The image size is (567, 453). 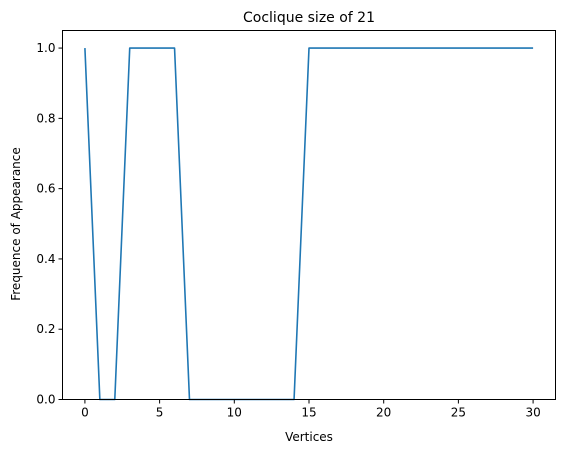 I want to click on y-axis: 0.0 0.2 0.4 0.6 0.8 1.0, so click(x=49, y=224).